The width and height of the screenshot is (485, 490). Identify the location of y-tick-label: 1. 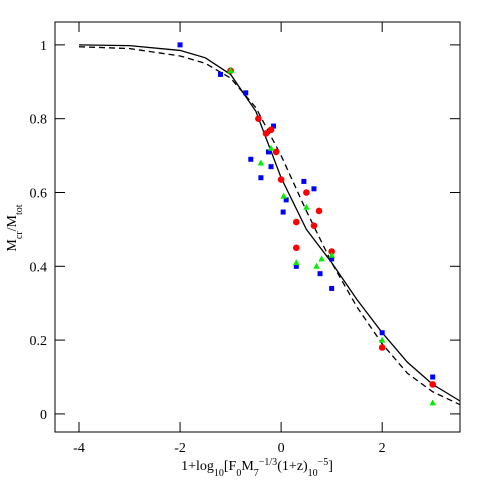
(43, 46).